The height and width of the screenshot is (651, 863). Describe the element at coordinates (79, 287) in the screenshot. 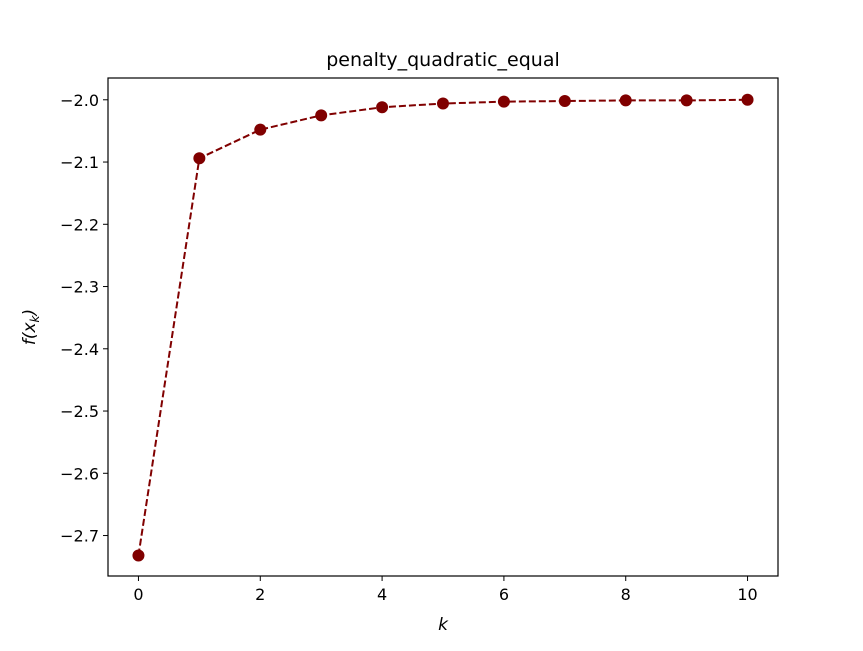

I see `y-tick-label: −2.3` at that location.